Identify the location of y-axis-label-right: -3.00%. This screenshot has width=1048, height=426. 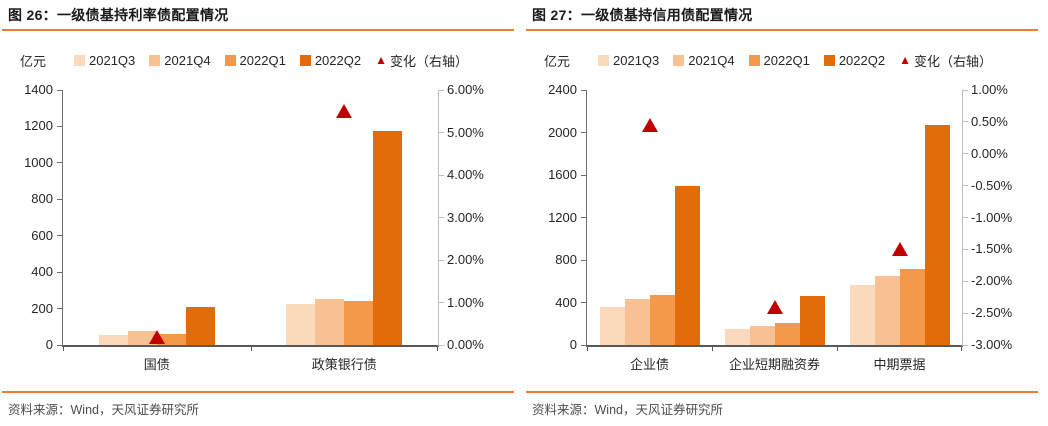
(992, 344).